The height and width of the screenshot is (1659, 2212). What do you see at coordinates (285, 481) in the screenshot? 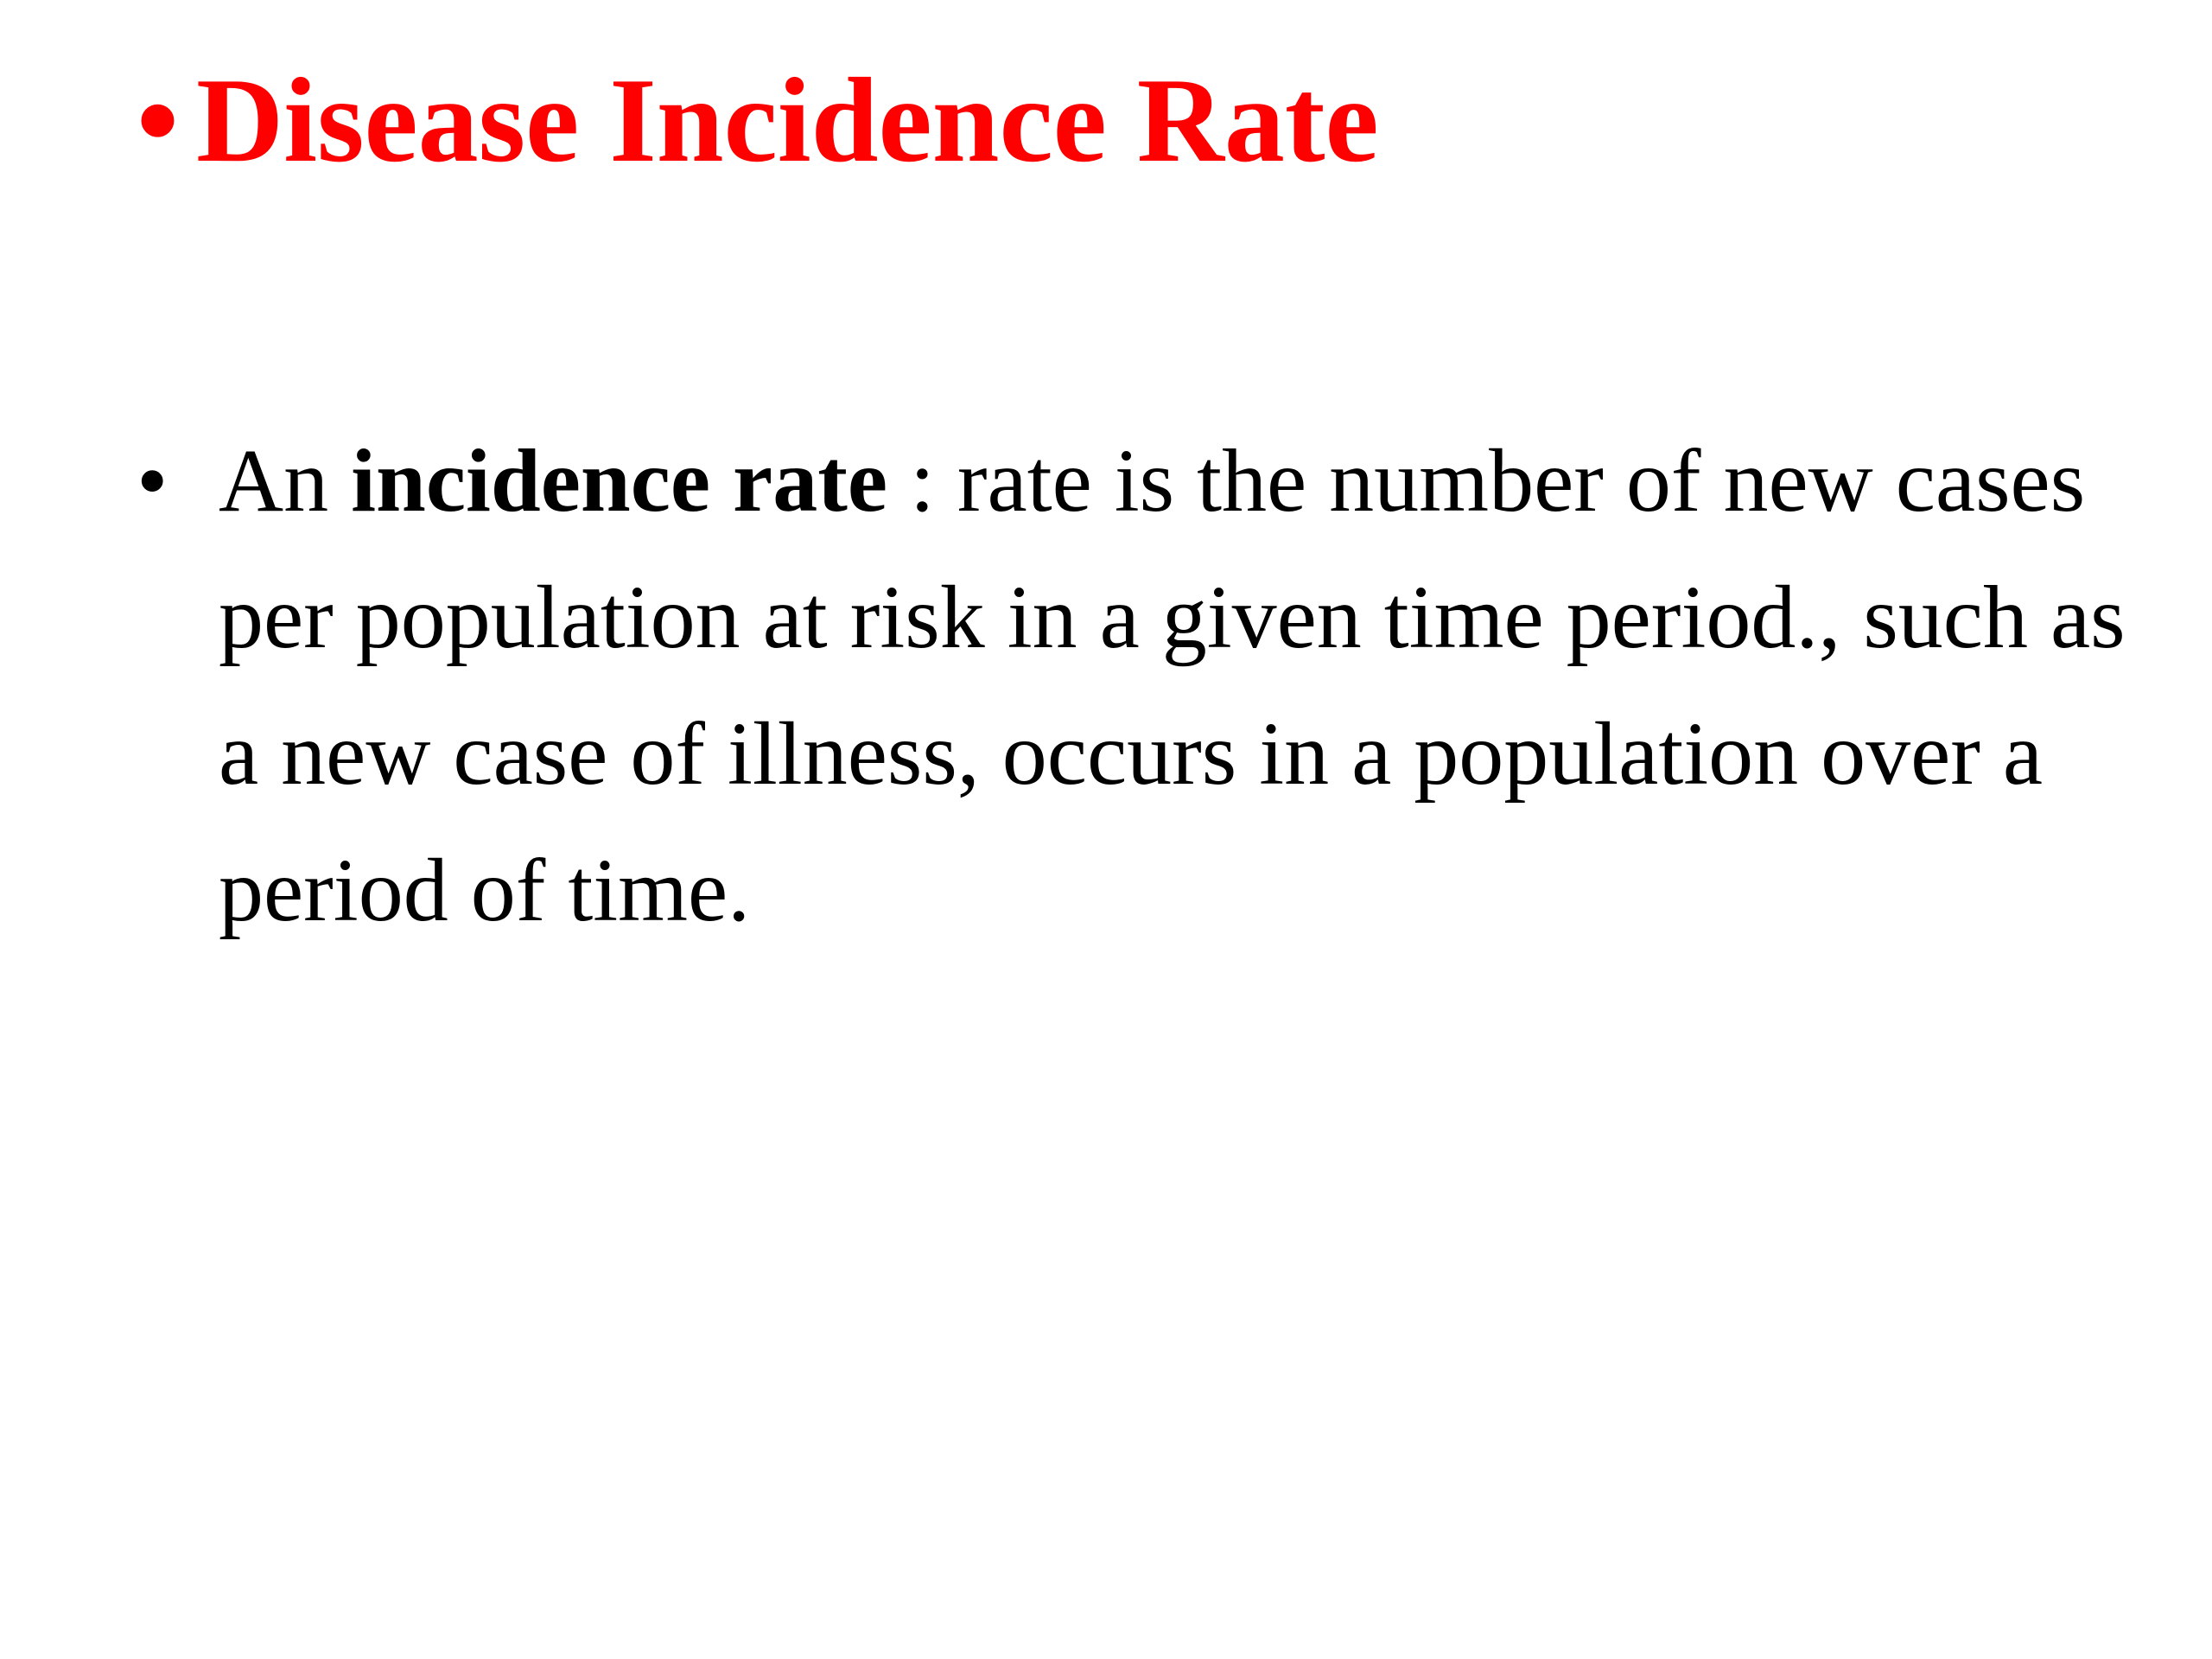
I see `bullet-prefix: An` at bounding box center [285, 481].